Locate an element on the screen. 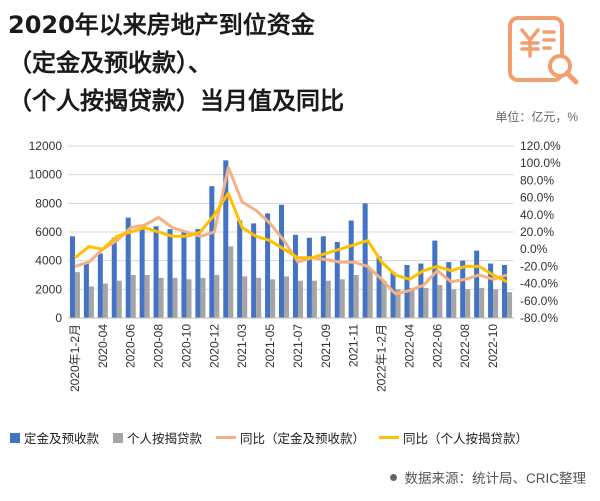 Image resolution: width=600 pixels, height=501 pixels. y-right-tick-label: -20.0% is located at coordinates (539, 266).